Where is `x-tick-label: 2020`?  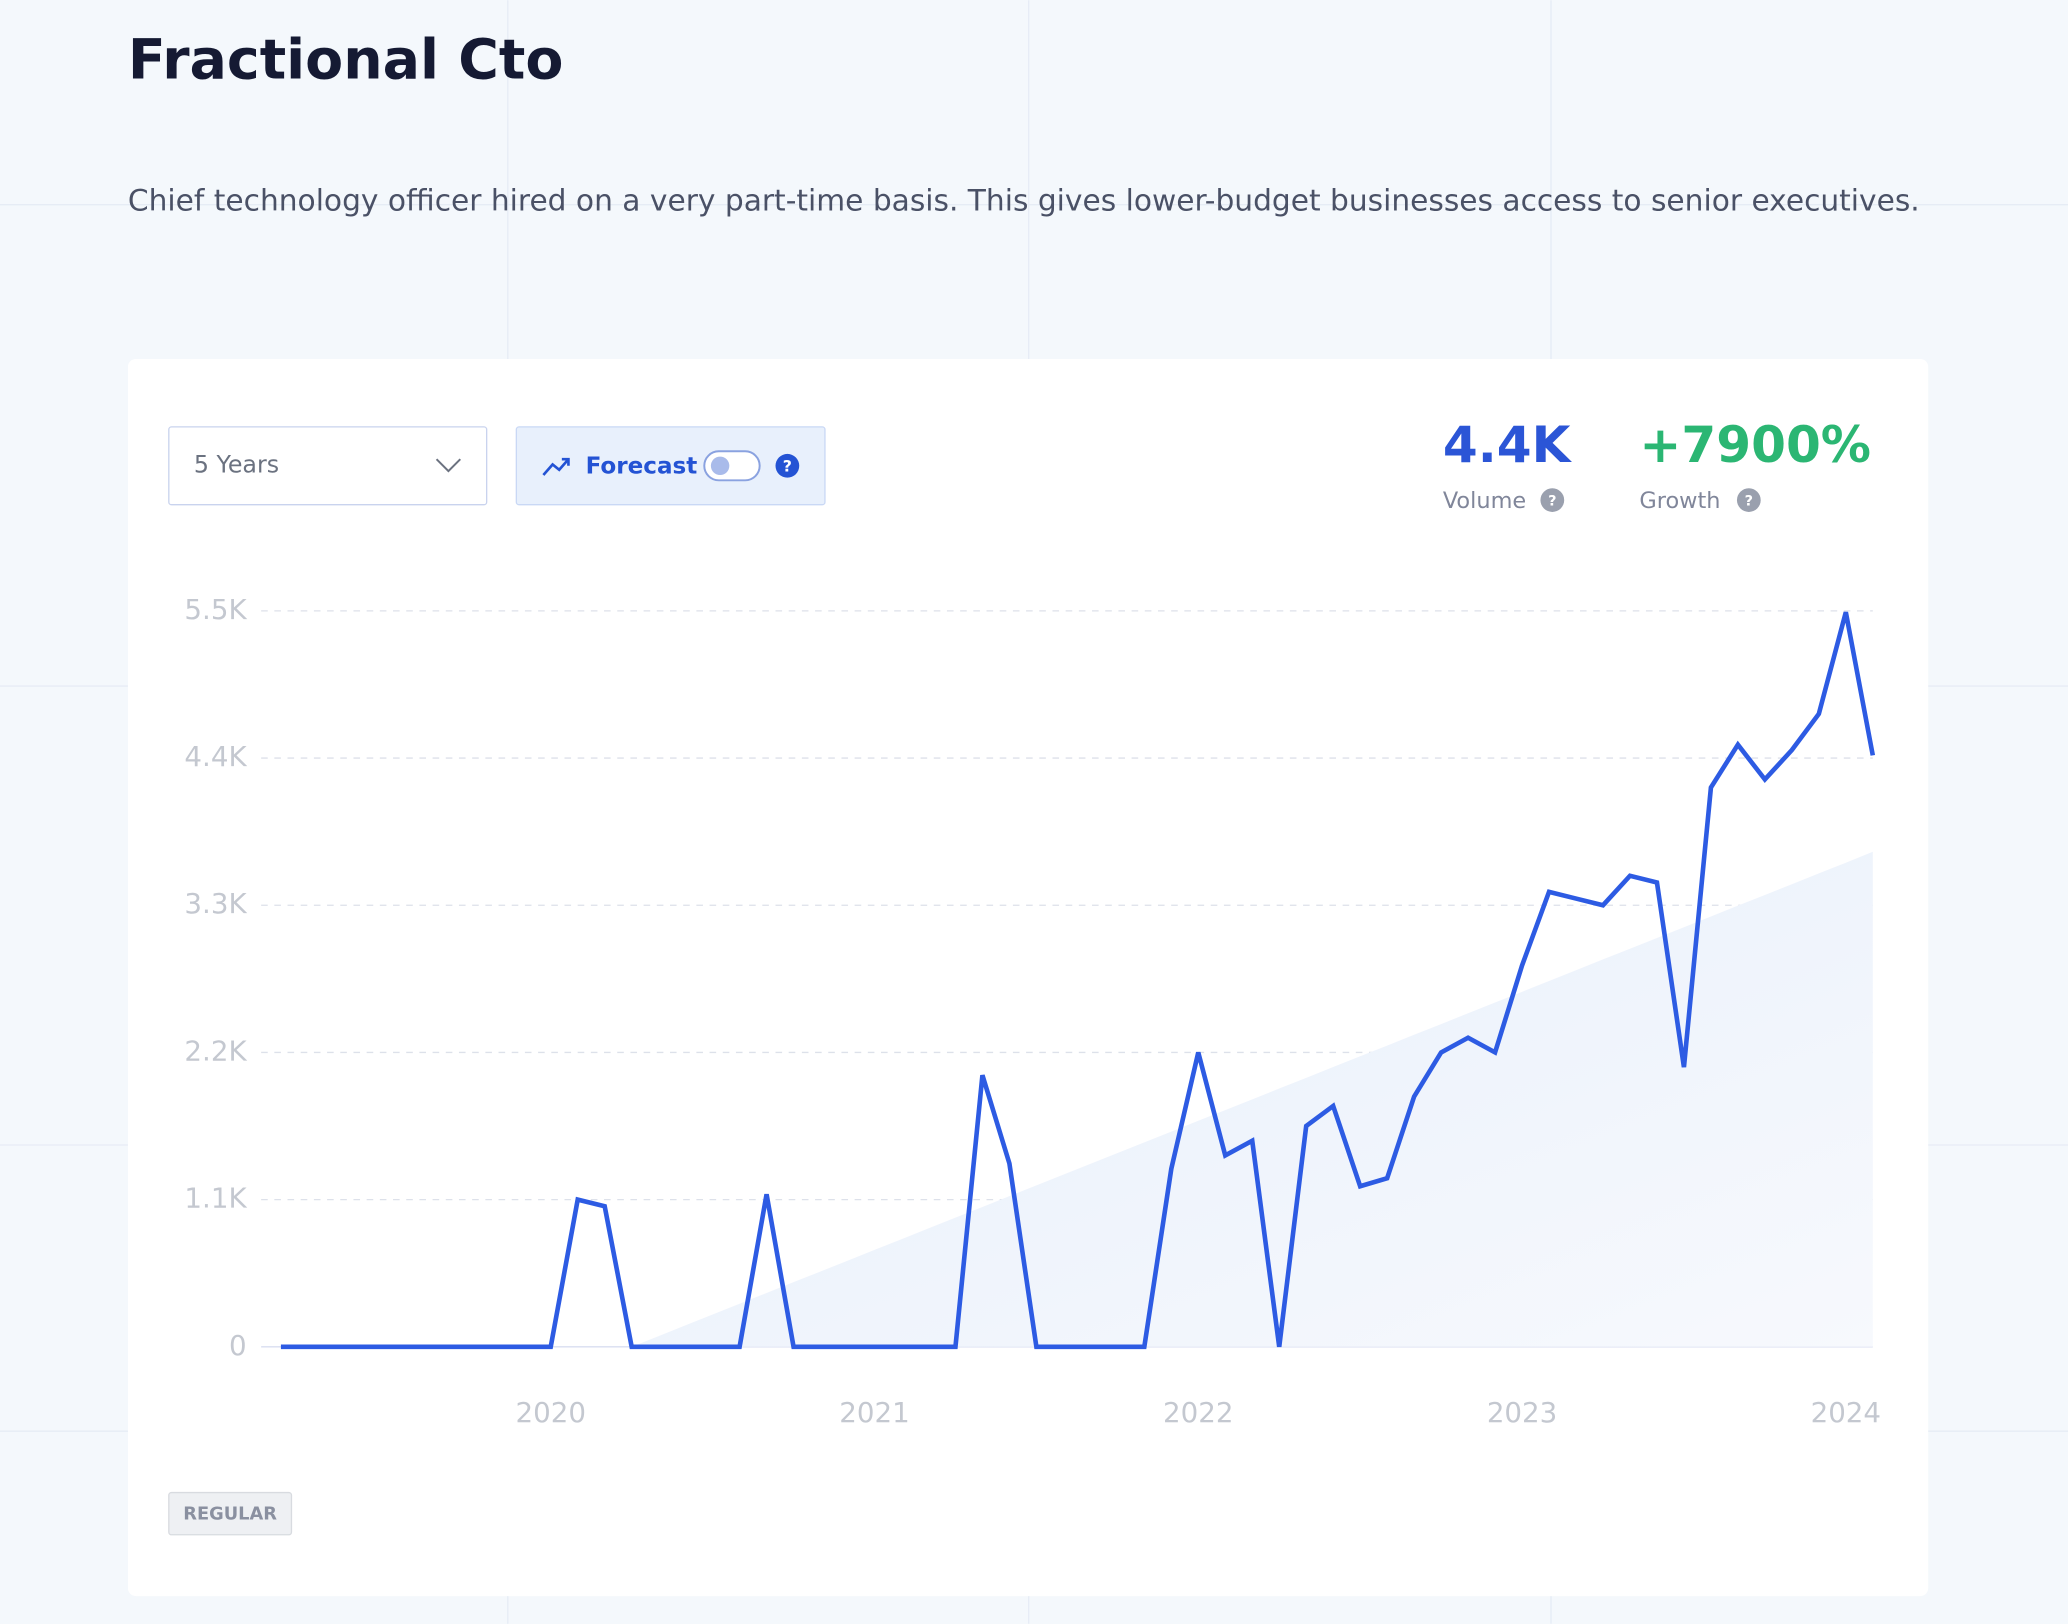
x-tick-label: 2020 is located at coordinates (550, 1412).